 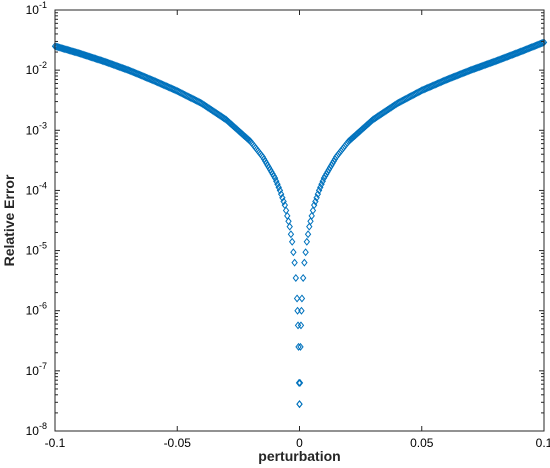 I want to click on x-tick-label: 0, so click(x=299, y=443).